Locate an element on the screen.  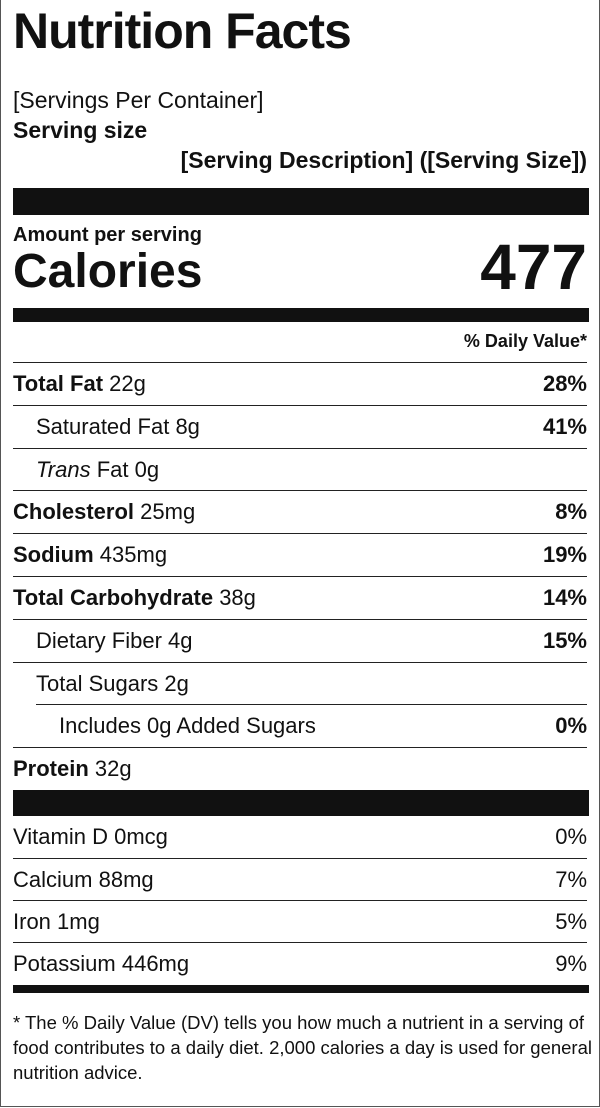
daily-value: 19% is located at coordinates (564, 555).